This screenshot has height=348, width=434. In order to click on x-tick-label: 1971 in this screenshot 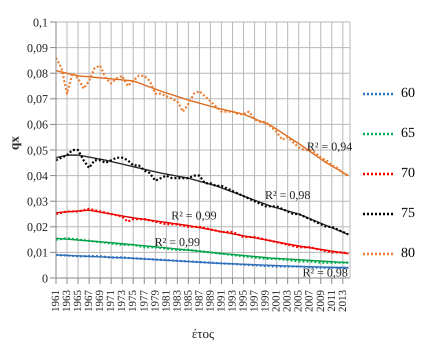, I will do `click(111, 301)`.